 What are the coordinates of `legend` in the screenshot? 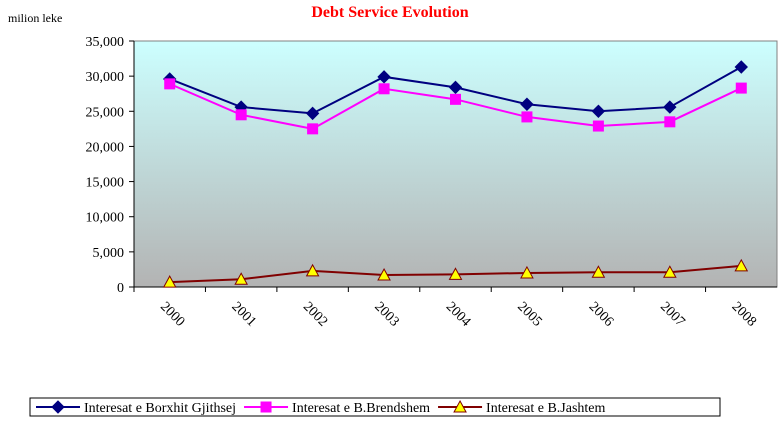 It's located at (375, 407).